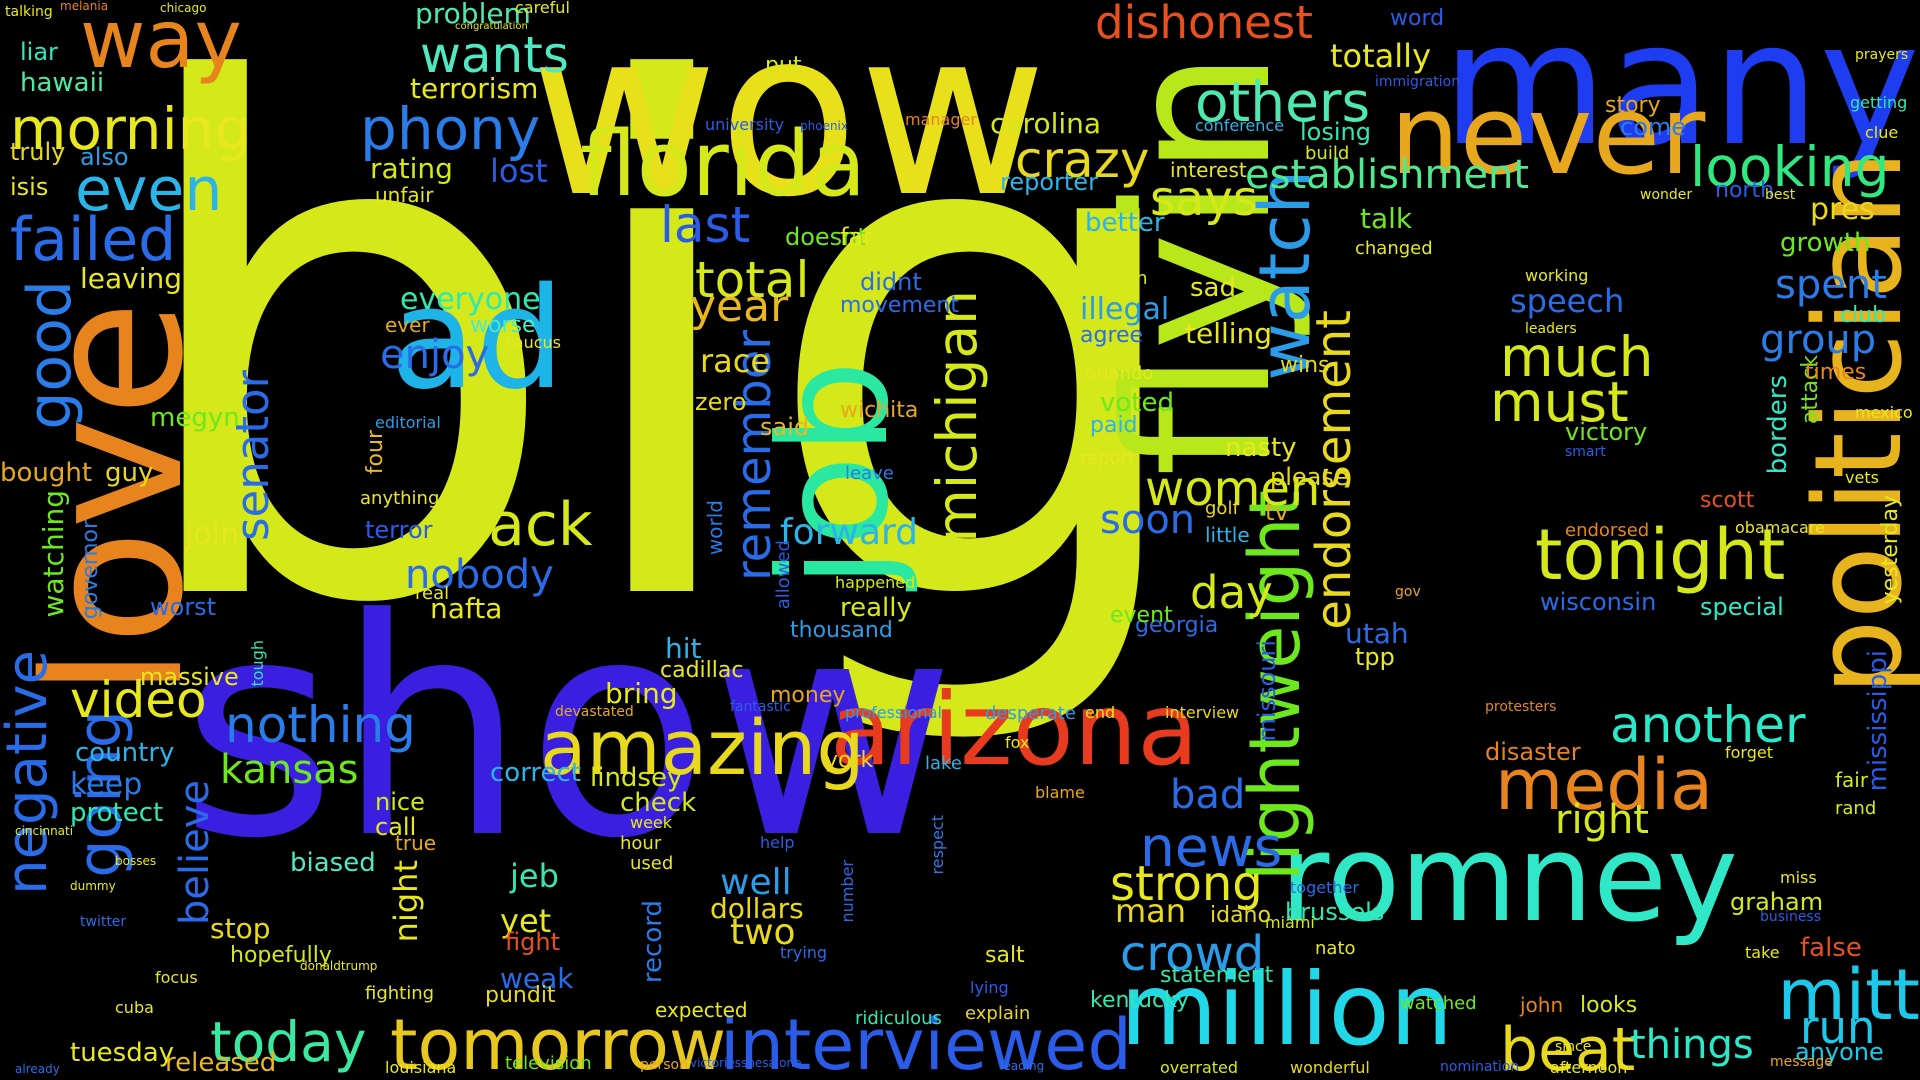 The height and width of the screenshot is (1080, 1920). I want to click on cloud-word-wonderful: wonderful, so click(1330, 1067).